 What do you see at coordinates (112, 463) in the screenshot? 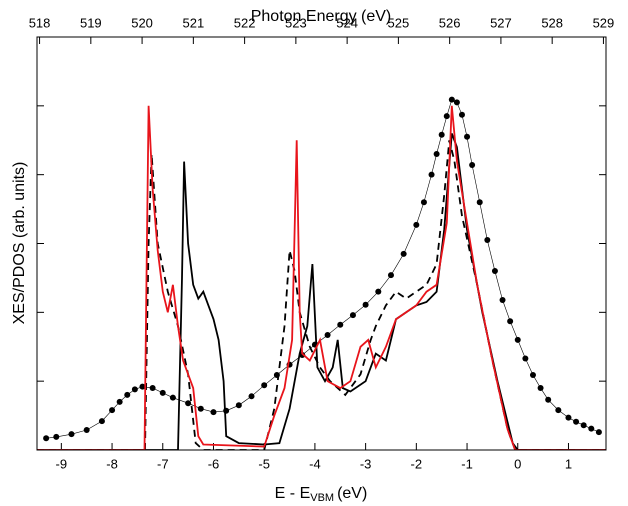
I see `x-tick-label: -8` at bounding box center [112, 463].